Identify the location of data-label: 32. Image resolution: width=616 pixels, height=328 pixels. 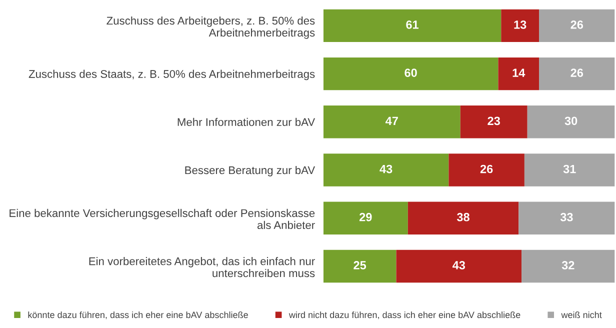
(568, 265).